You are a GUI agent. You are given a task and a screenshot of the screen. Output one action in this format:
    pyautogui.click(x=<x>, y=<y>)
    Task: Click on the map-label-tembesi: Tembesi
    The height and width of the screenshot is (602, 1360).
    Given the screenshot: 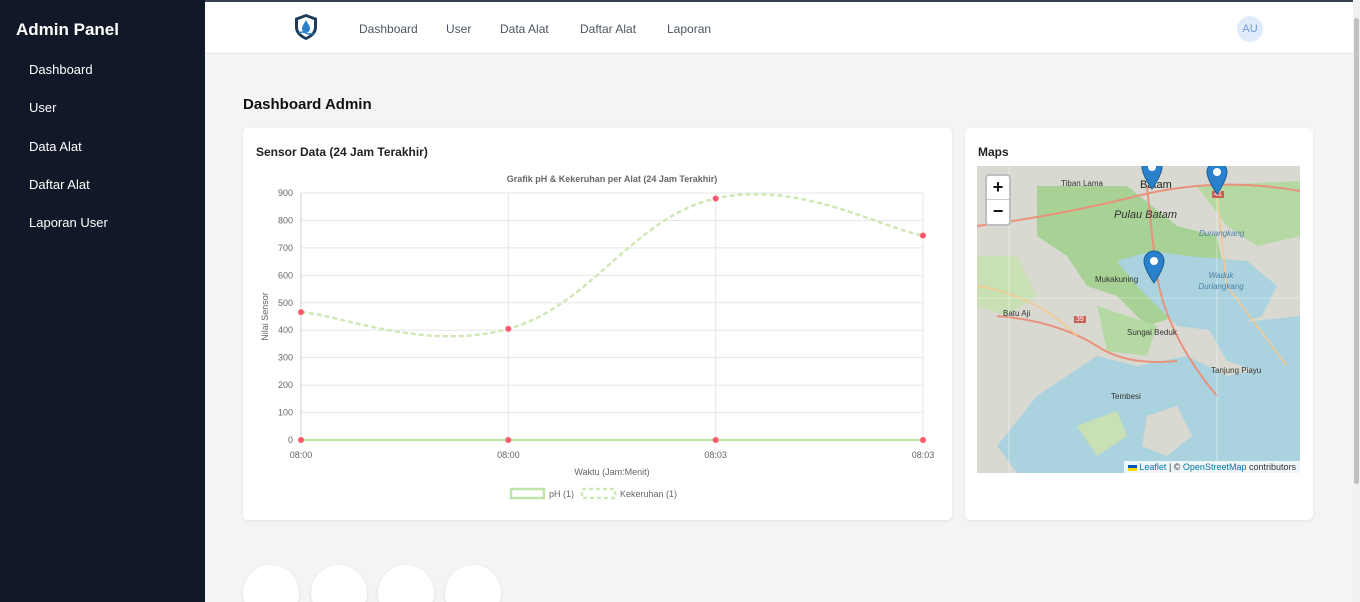 What is the action you would take?
    pyautogui.click(x=1126, y=396)
    